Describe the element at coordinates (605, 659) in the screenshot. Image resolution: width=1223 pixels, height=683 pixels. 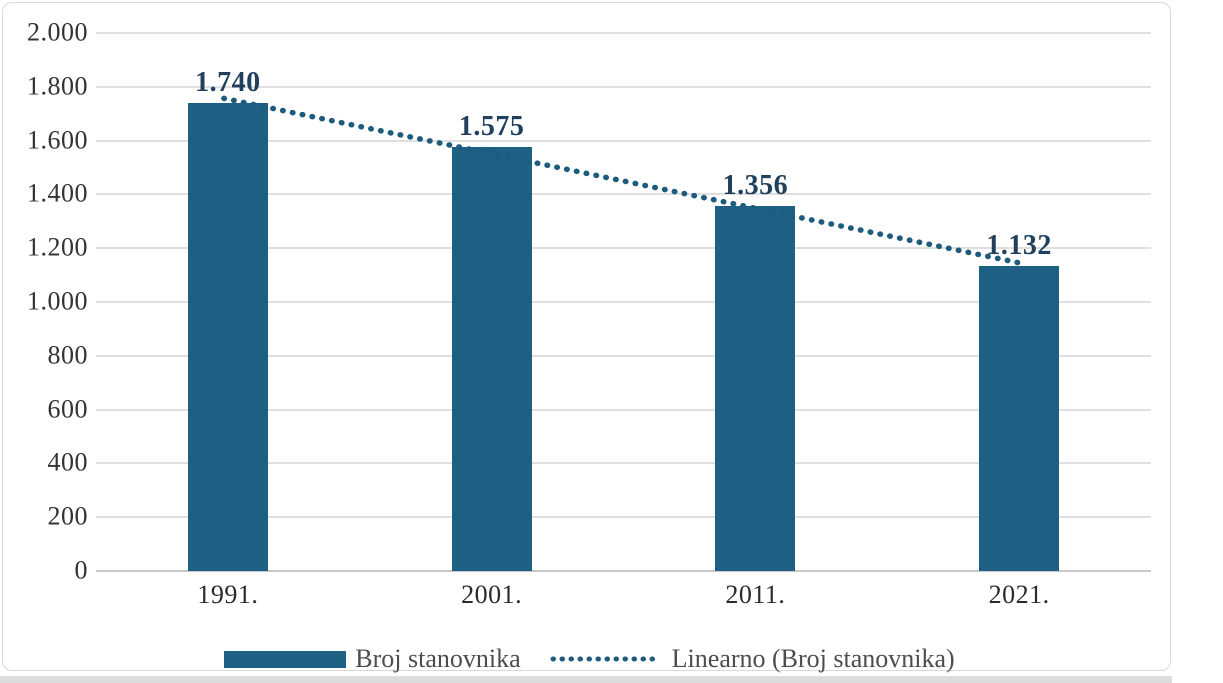
I see `legend-dotted-line-icon` at that location.